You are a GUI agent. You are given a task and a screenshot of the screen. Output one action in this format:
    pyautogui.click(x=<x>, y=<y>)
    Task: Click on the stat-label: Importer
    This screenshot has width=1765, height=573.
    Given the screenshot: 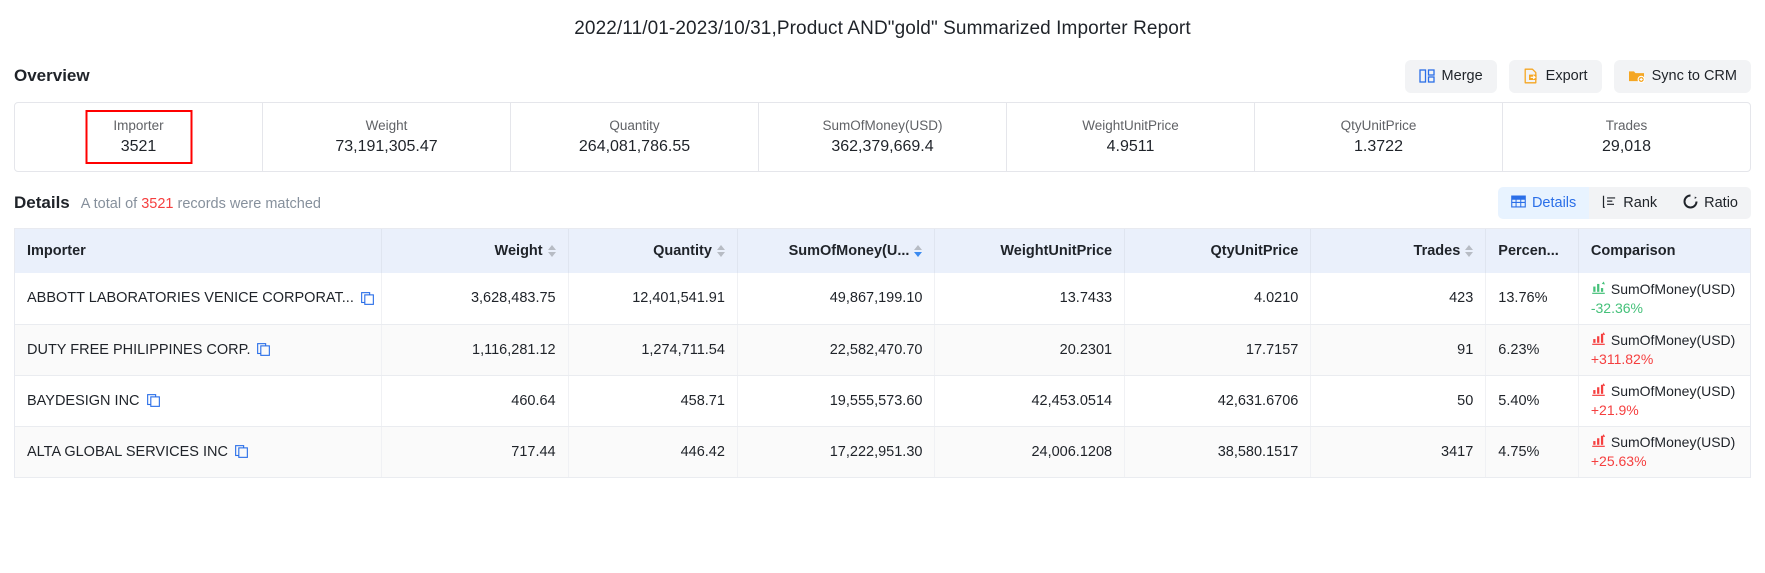 What is the action you would take?
    pyautogui.click(x=138, y=125)
    